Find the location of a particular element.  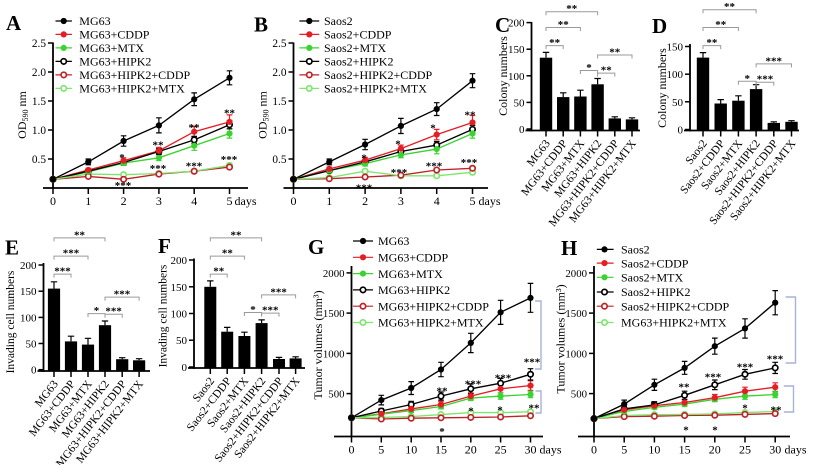

svg-text: Tumor volumes (mm³) is located at coordinates (318, 344).